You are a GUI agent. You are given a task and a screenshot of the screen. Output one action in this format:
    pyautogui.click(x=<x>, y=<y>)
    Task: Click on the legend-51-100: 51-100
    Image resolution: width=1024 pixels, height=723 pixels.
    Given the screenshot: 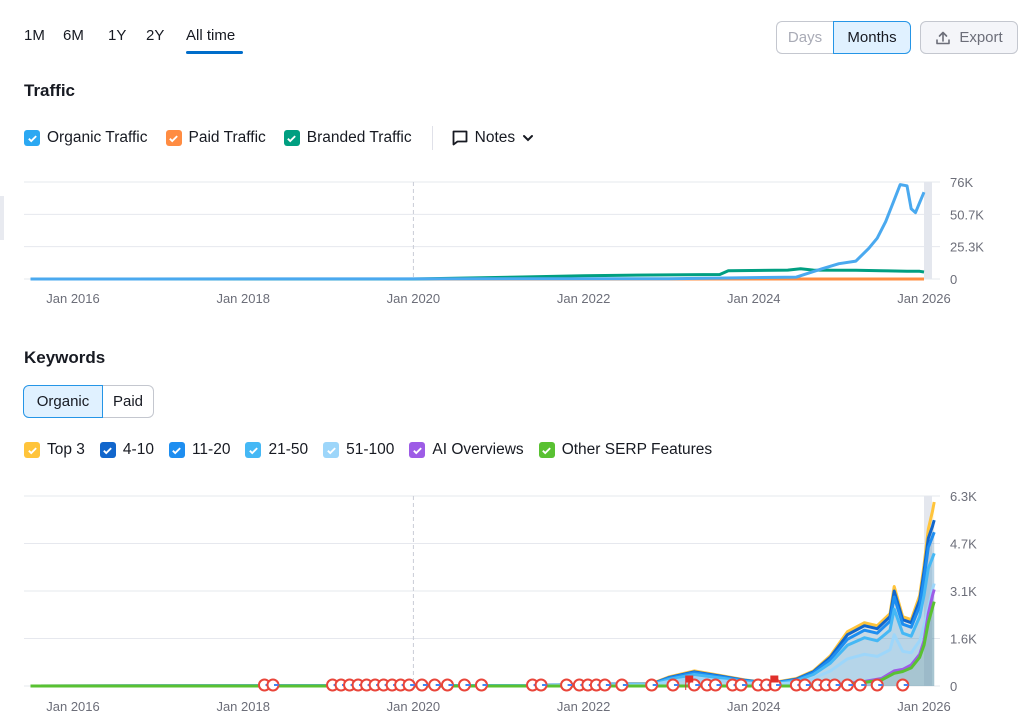 What is the action you would take?
    pyautogui.click(x=358, y=450)
    